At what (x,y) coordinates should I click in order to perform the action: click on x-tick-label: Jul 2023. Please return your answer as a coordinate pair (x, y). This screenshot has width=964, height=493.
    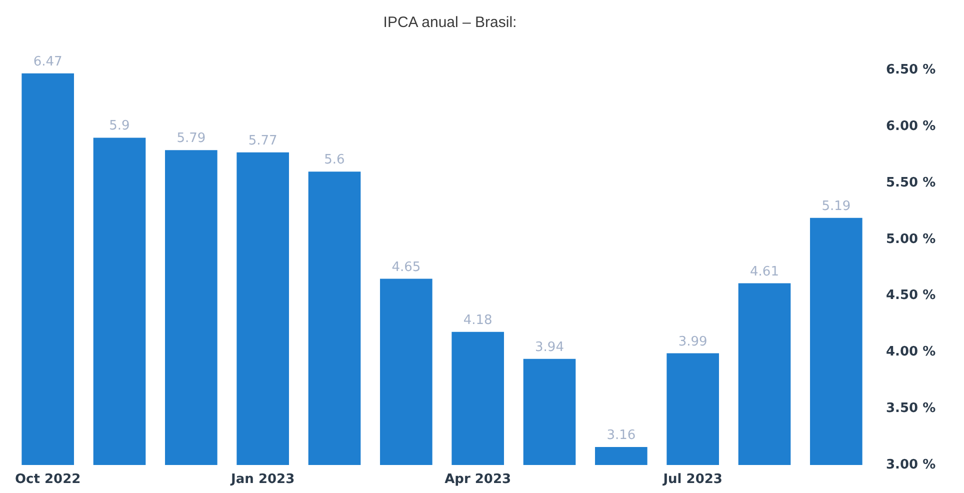
    Looking at the image, I should click on (692, 479).